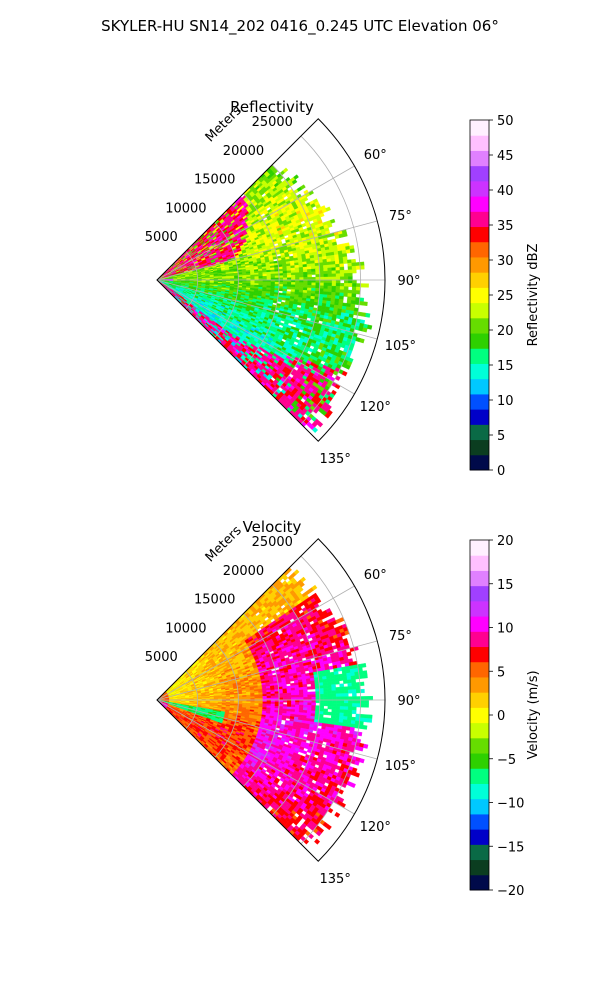  Describe the element at coordinates (272, 527) in the screenshot. I see `panel-title: Velocity` at that location.